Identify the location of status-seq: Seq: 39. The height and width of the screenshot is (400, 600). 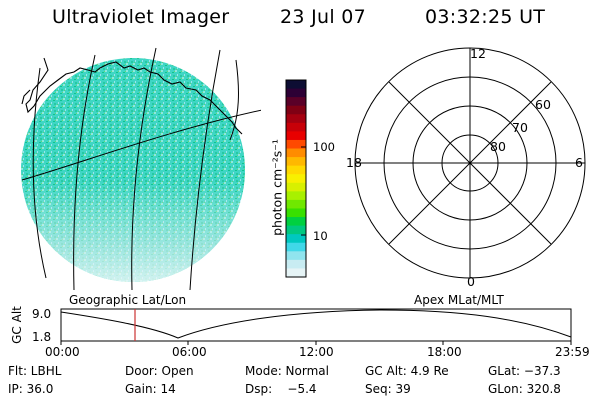
(388, 389).